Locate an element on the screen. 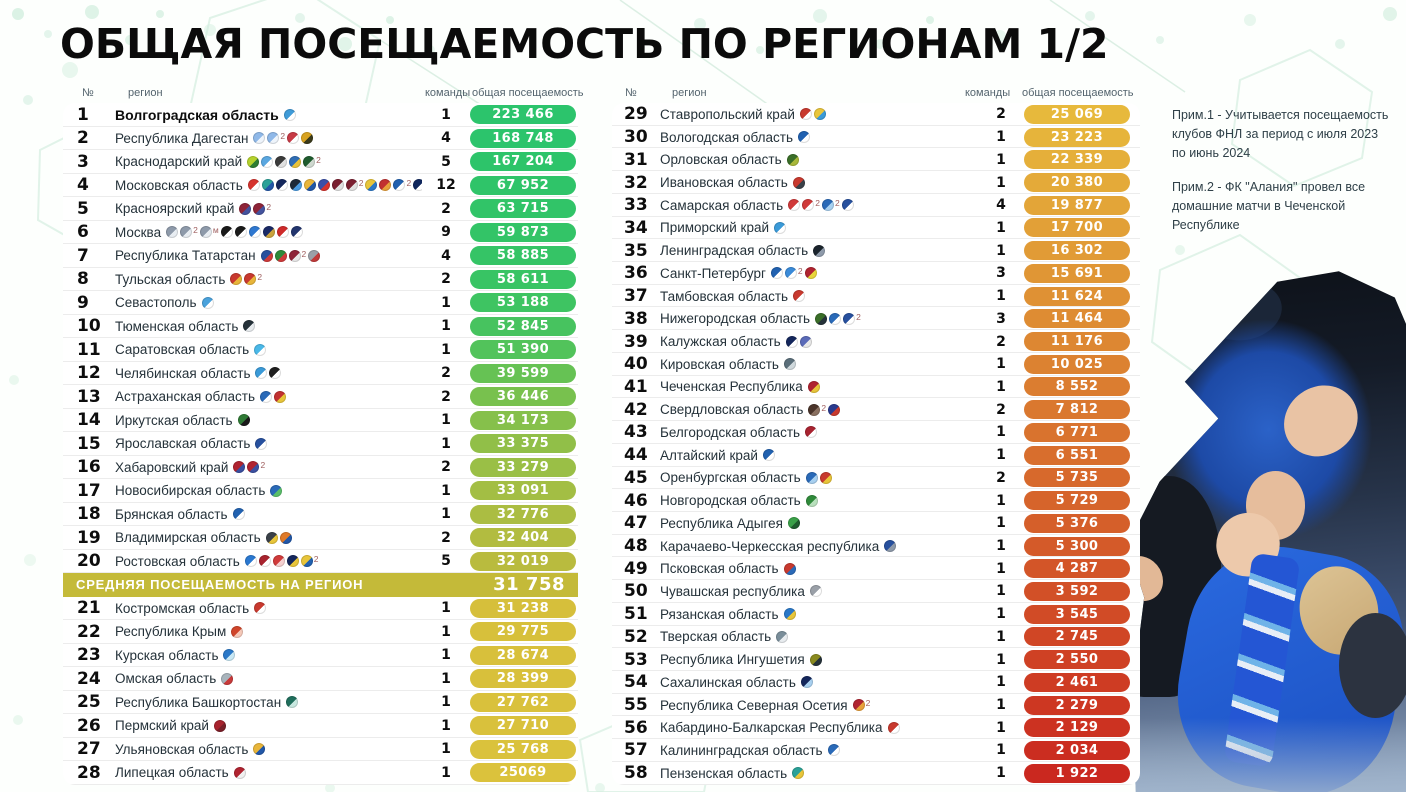  attendance-pill: 53 188 is located at coordinates (523, 303).